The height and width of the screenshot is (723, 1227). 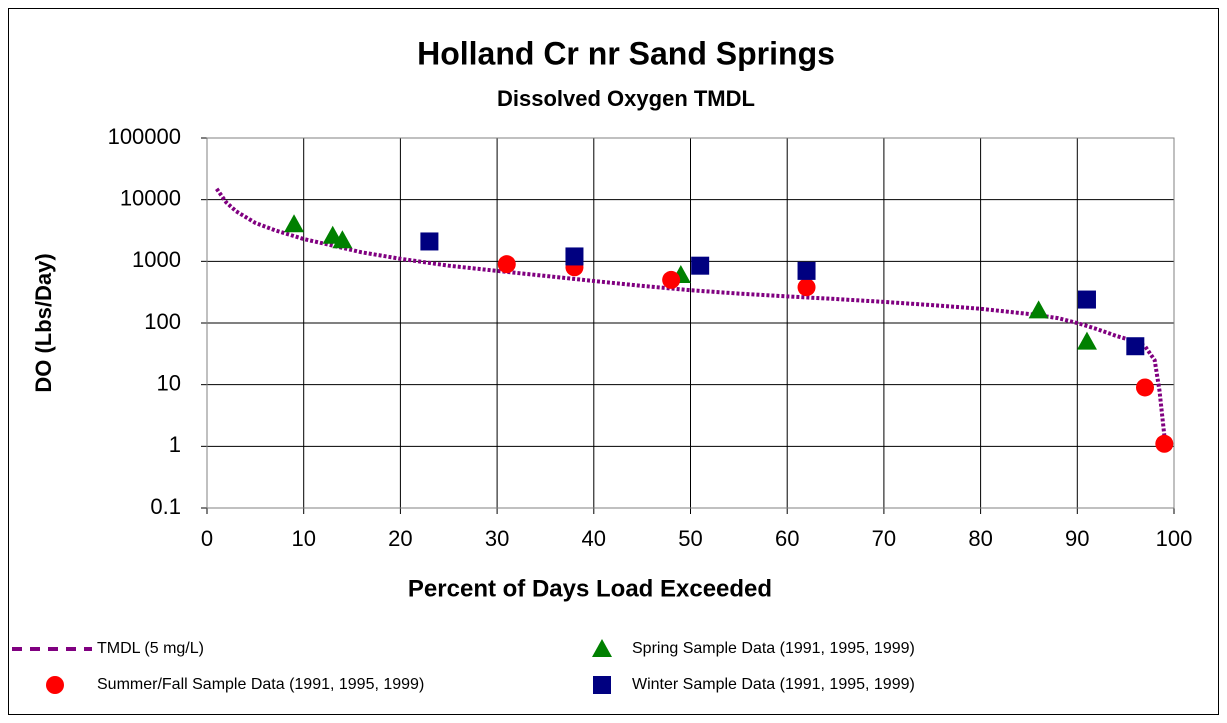 I want to click on x-tick-label: 10, so click(x=303, y=538).